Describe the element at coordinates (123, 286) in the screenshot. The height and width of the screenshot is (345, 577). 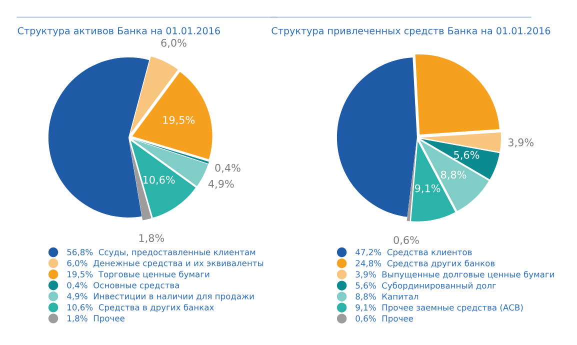
I see `legend-label: 0,4% Основные средства` at that location.